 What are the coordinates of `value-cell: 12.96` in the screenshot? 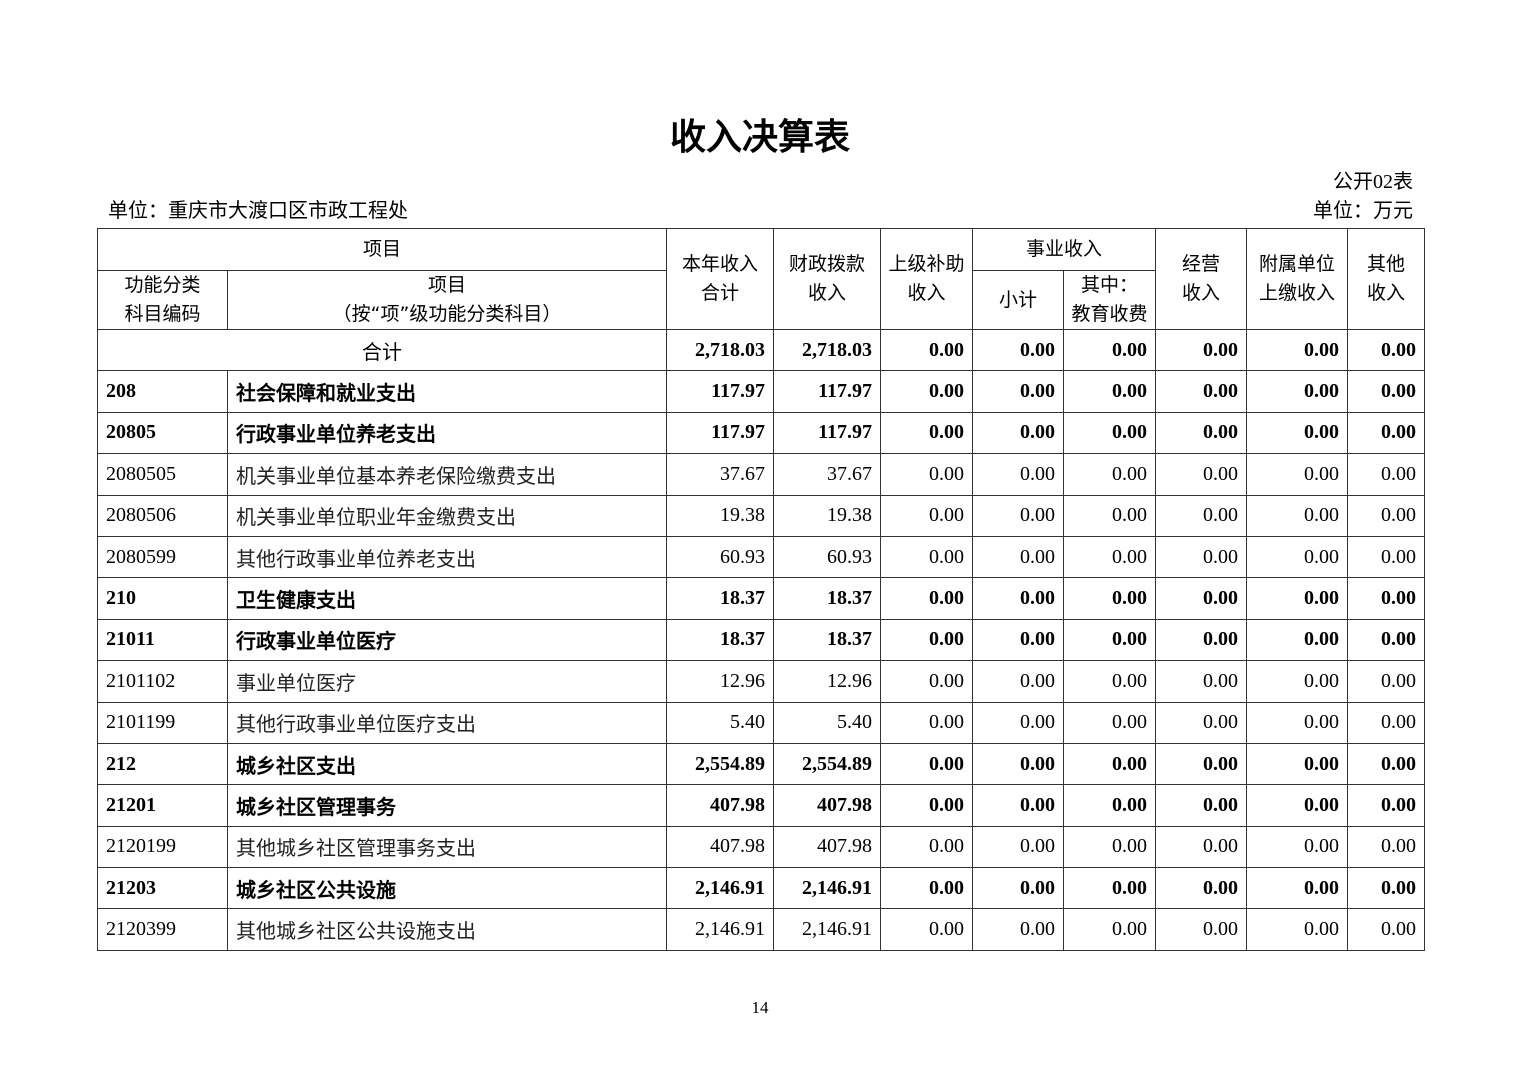 It's located at (827, 681).